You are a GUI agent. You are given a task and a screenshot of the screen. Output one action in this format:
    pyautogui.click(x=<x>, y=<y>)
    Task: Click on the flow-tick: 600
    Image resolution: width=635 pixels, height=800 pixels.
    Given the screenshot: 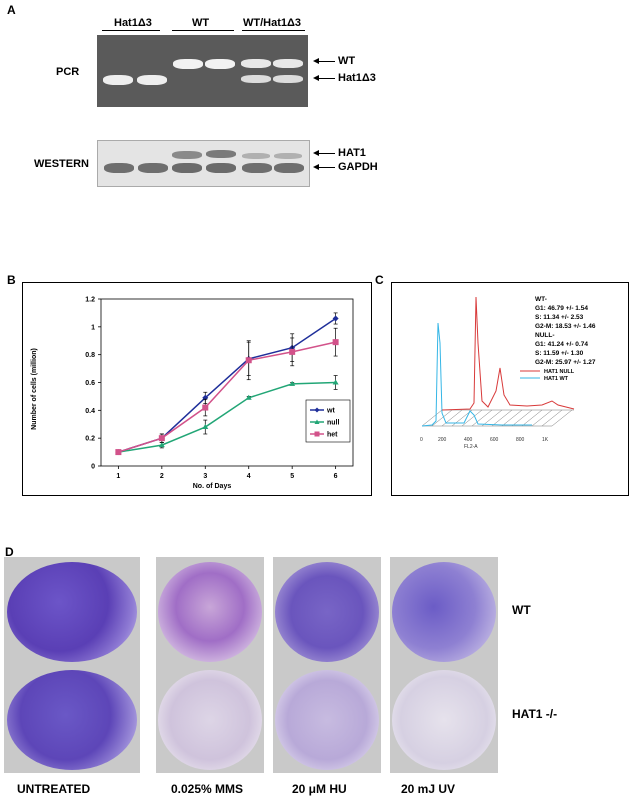 What is the action you would take?
    pyautogui.click(x=494, y=440)
    